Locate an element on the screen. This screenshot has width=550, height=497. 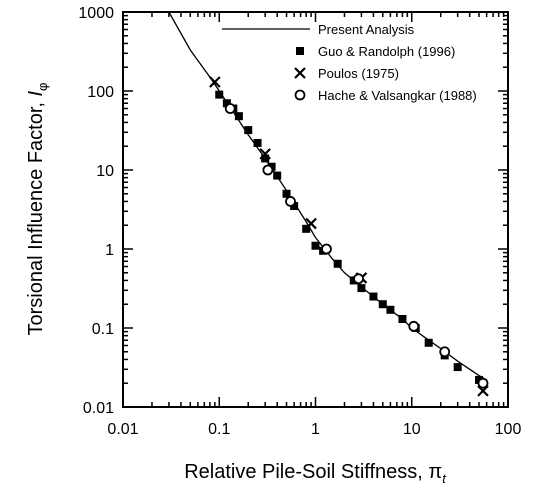
legend-item: Poulos (1975) is located at coordinates (346, 73).